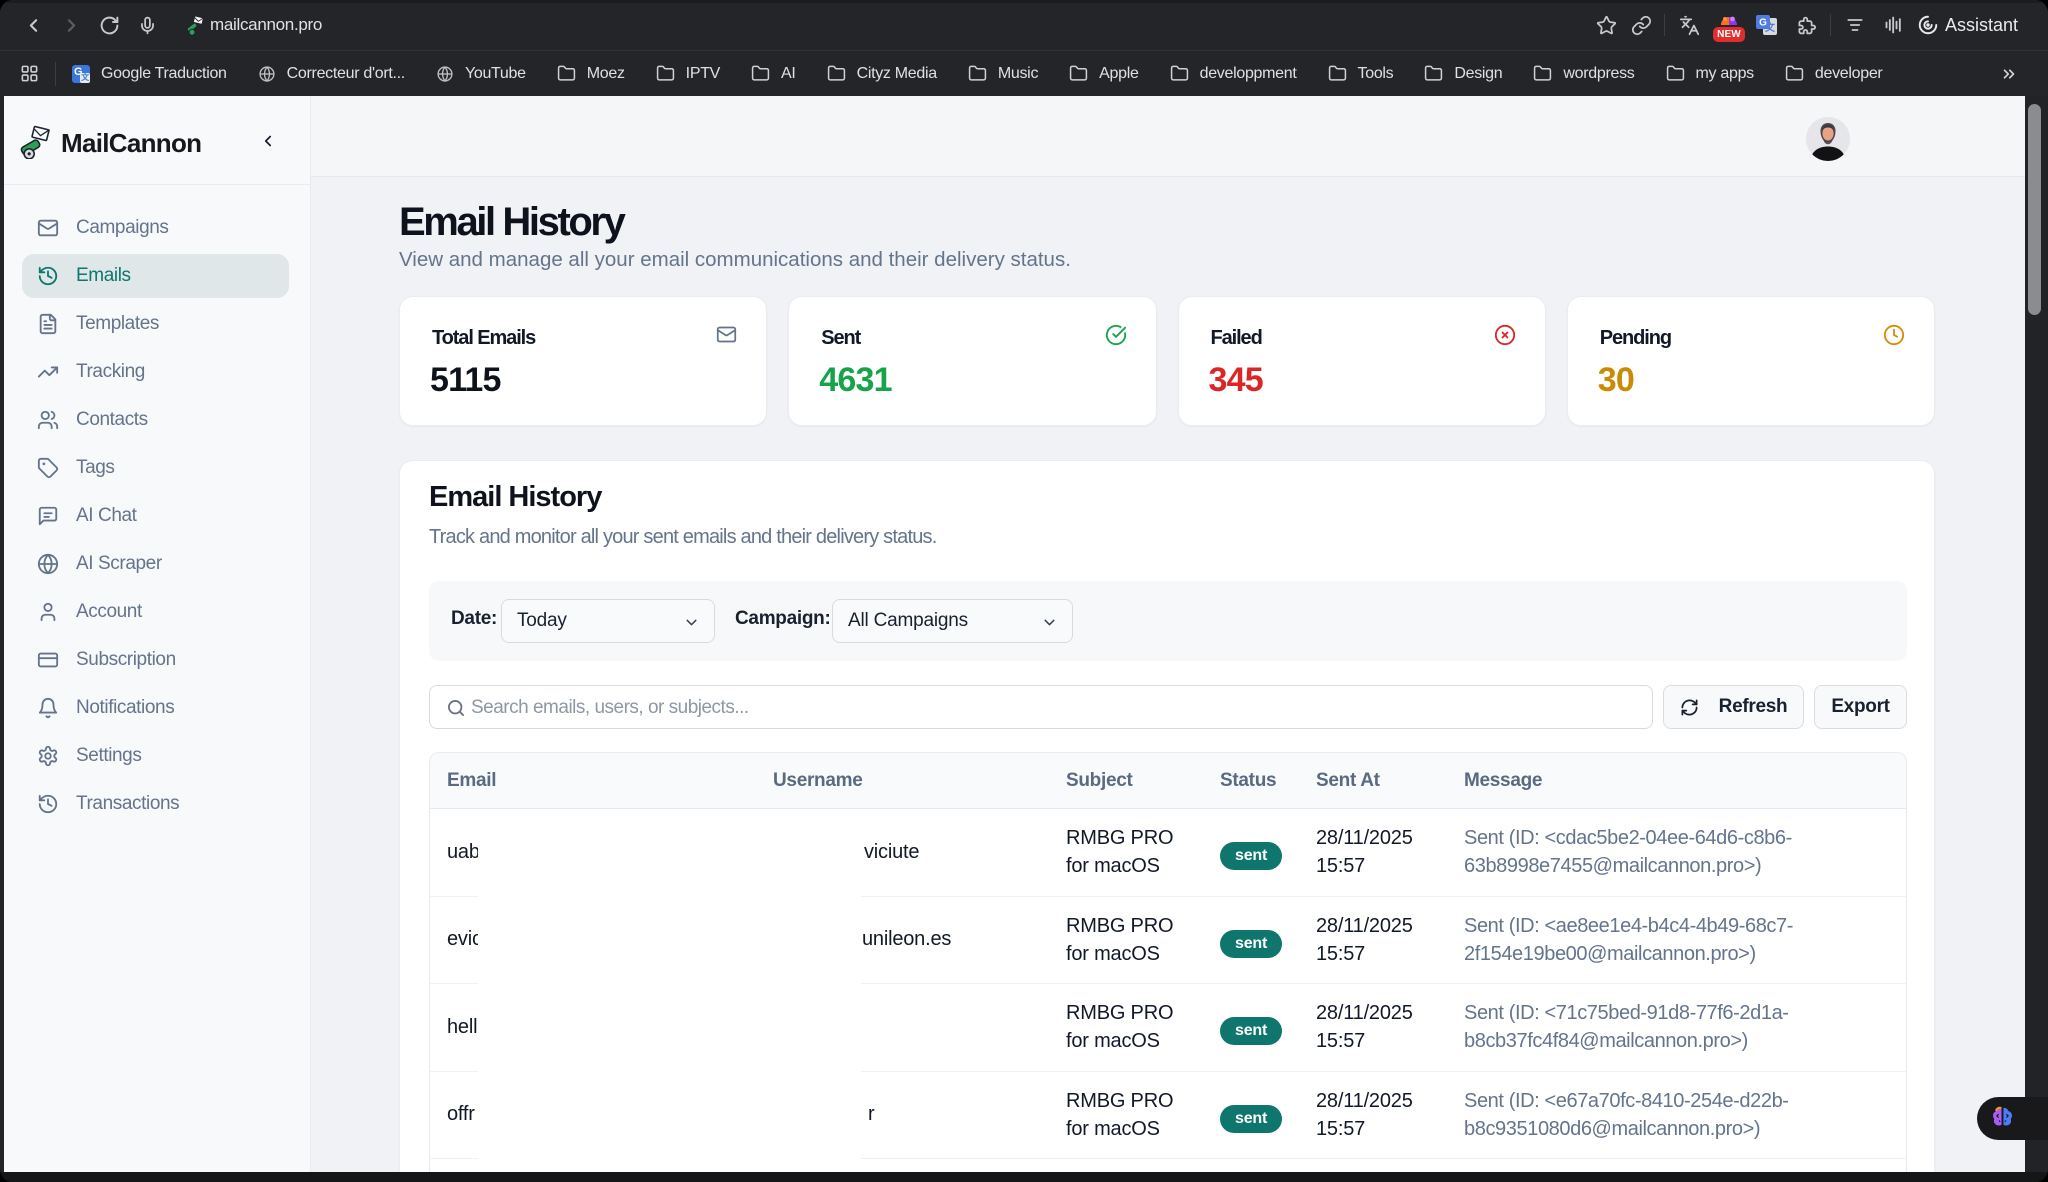 This screenshot has height=1182, width=2048. Describe the element at coordinates (1763, 22) in the screenshot. I see `svg-text: G` at that location.